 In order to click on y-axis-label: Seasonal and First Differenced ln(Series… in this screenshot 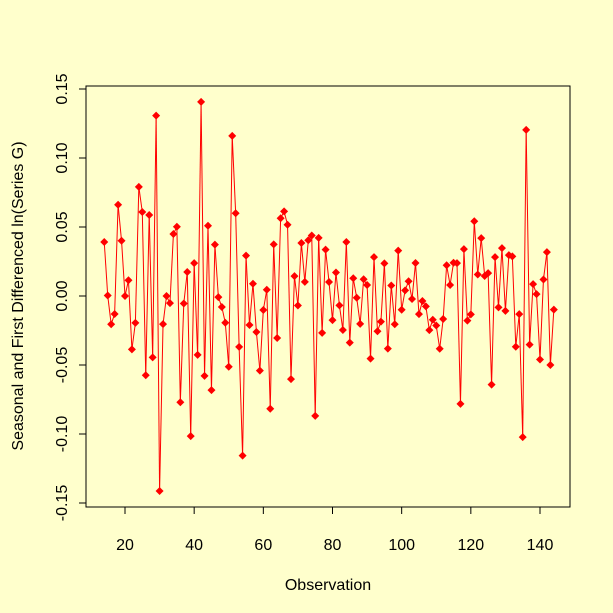, I will do `click(18, 295)`.